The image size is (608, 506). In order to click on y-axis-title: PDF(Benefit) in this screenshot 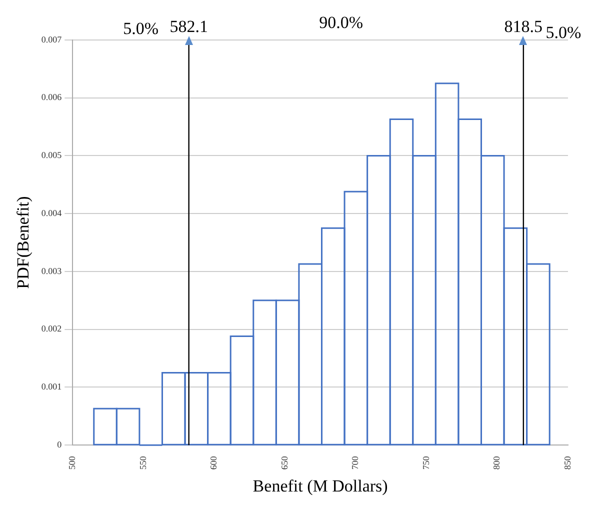, I will do `click(23, 242)`.